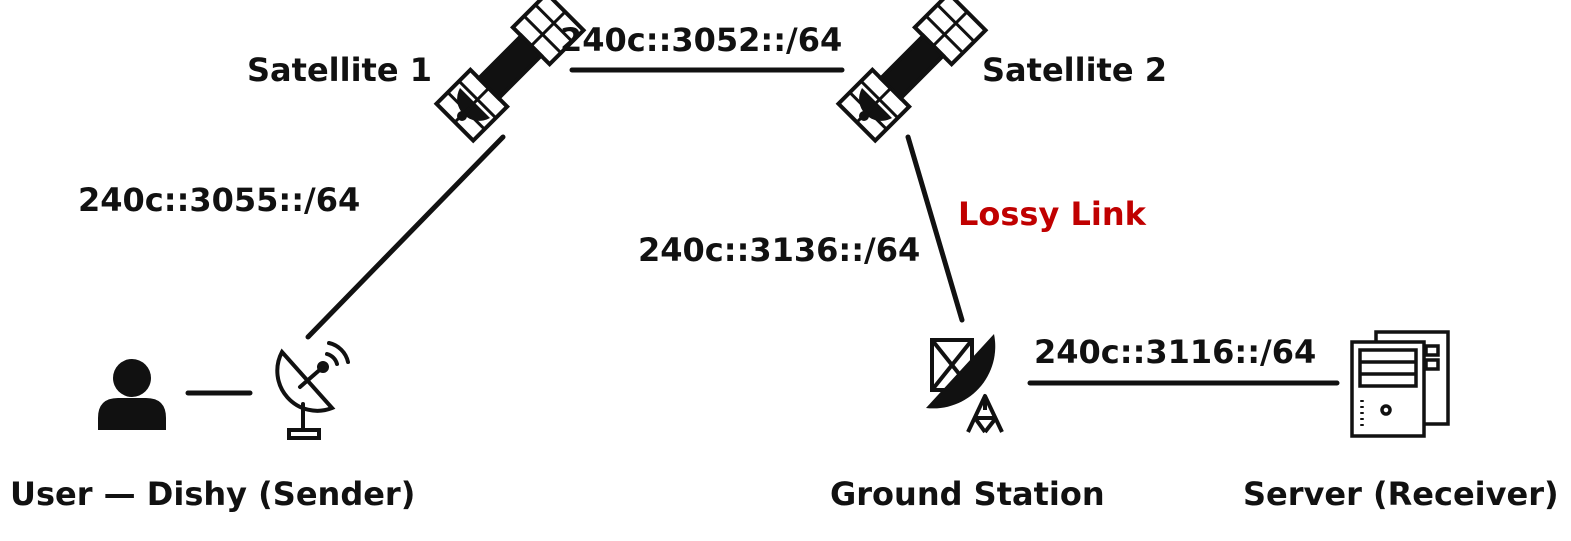  What do you see at coordinates (779, 250) in the screenshot?
I see `link-label-sat2-ground: 240c::3136::/64` at bounding box center [779, 250].